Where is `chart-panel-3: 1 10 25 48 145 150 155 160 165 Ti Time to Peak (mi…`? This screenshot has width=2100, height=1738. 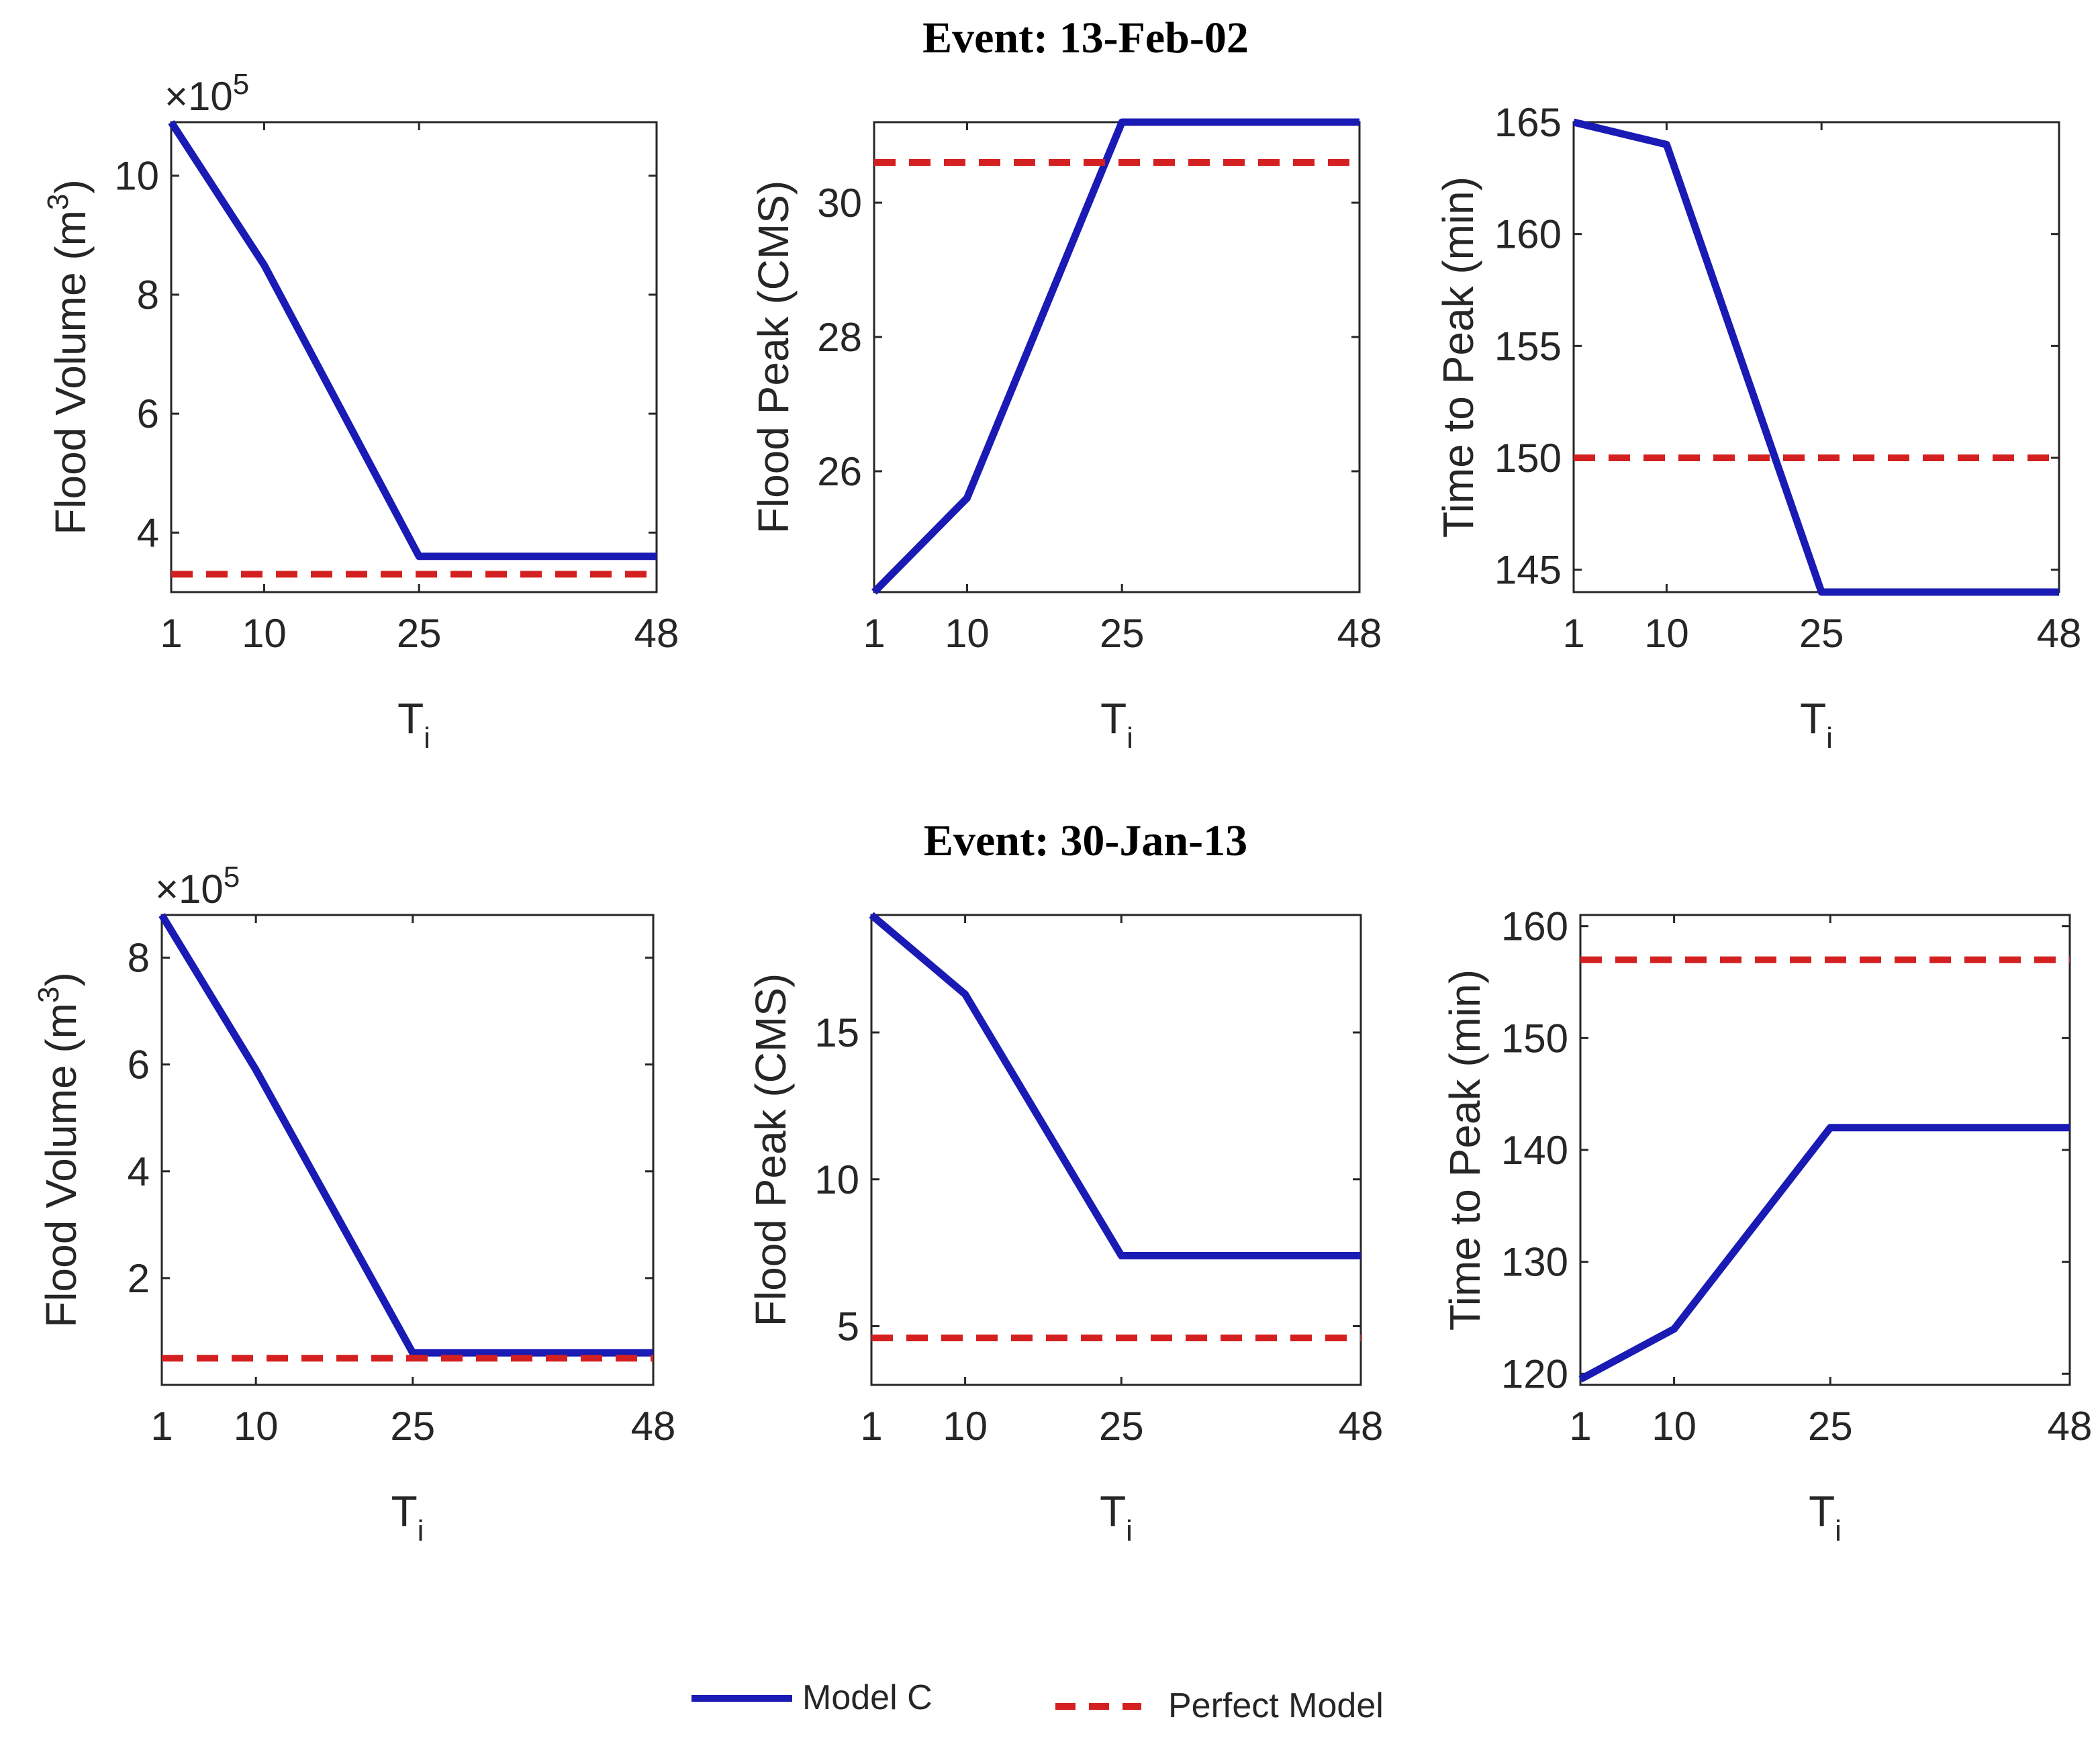
chart-panel-3: 1 10 25 48 145 150 155 160 165 Ti Time to Peak (mi… is located at coordinates (1757, 427).